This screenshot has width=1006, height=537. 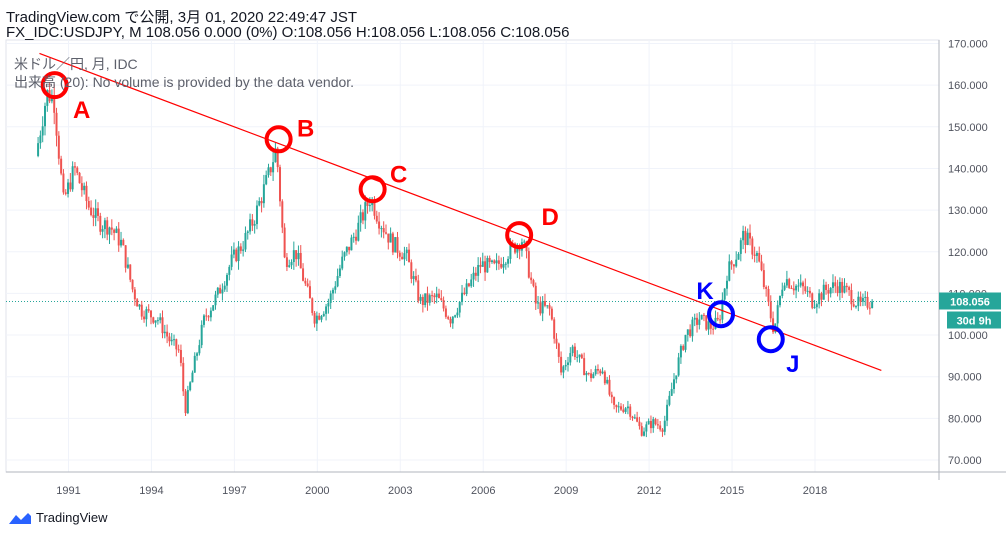 I want to click on series-legend: 米ドル／円, 月, IDC, so click(x=76, y=64).